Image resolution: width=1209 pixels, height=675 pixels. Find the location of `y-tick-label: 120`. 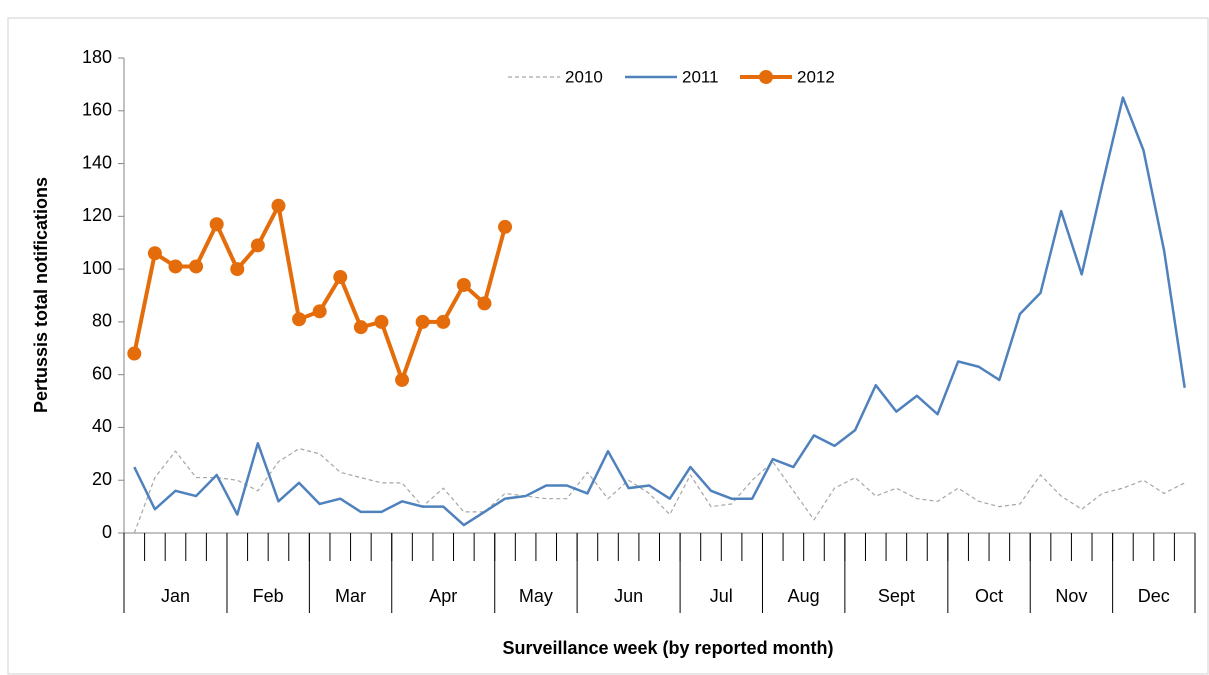

y-tick-label: 120 is located at coordinates (97, 215).